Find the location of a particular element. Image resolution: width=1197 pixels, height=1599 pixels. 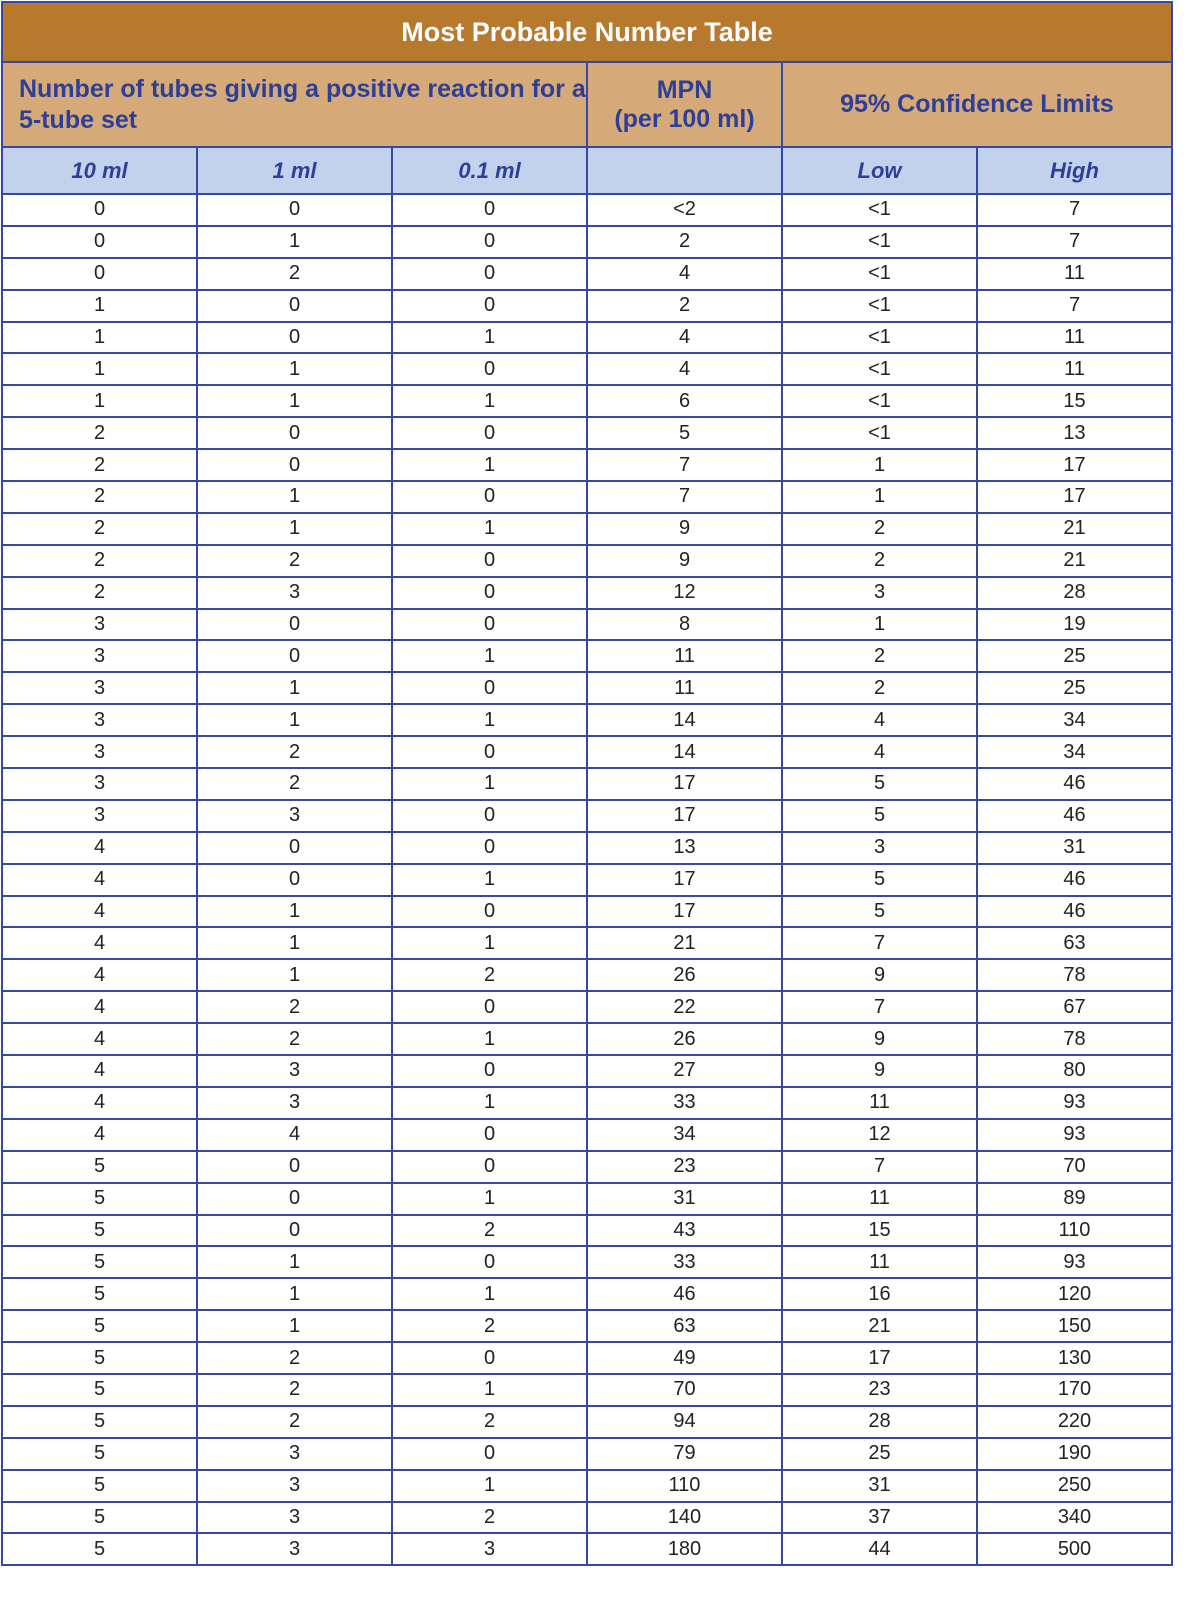

table-row: 2 3 0 12 3 28 is located at coordinates (587, 592).